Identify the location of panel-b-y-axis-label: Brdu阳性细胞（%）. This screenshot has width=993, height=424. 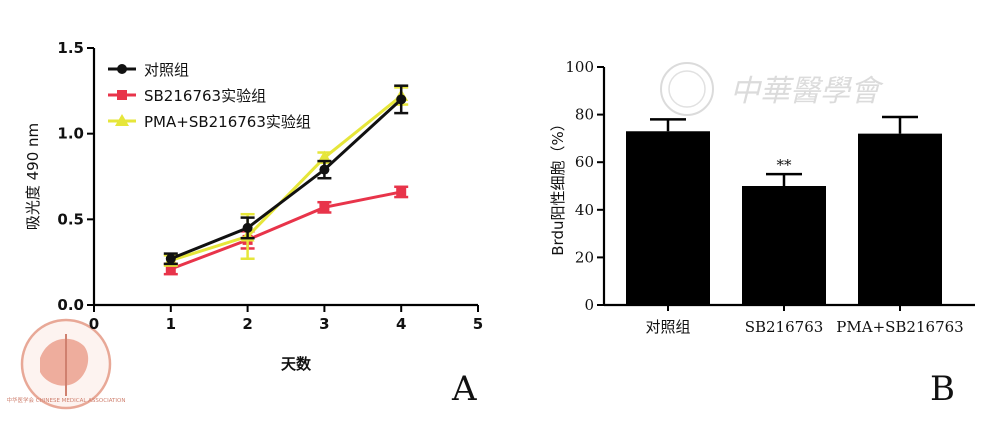
(558, 185).